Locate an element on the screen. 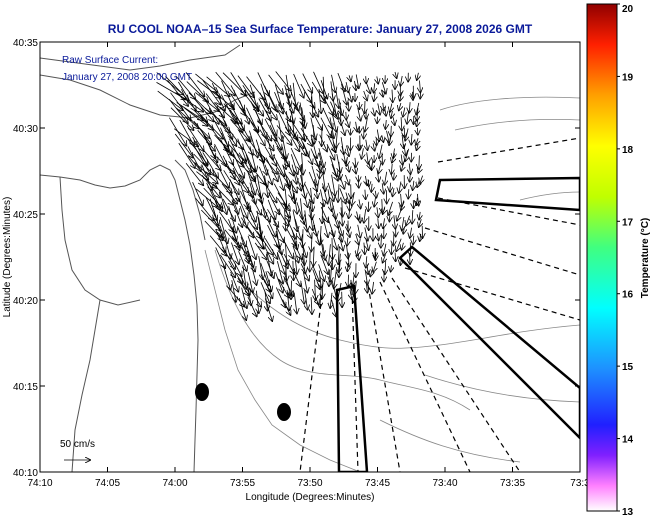  river-inlet is located at coordinates (100, 324).